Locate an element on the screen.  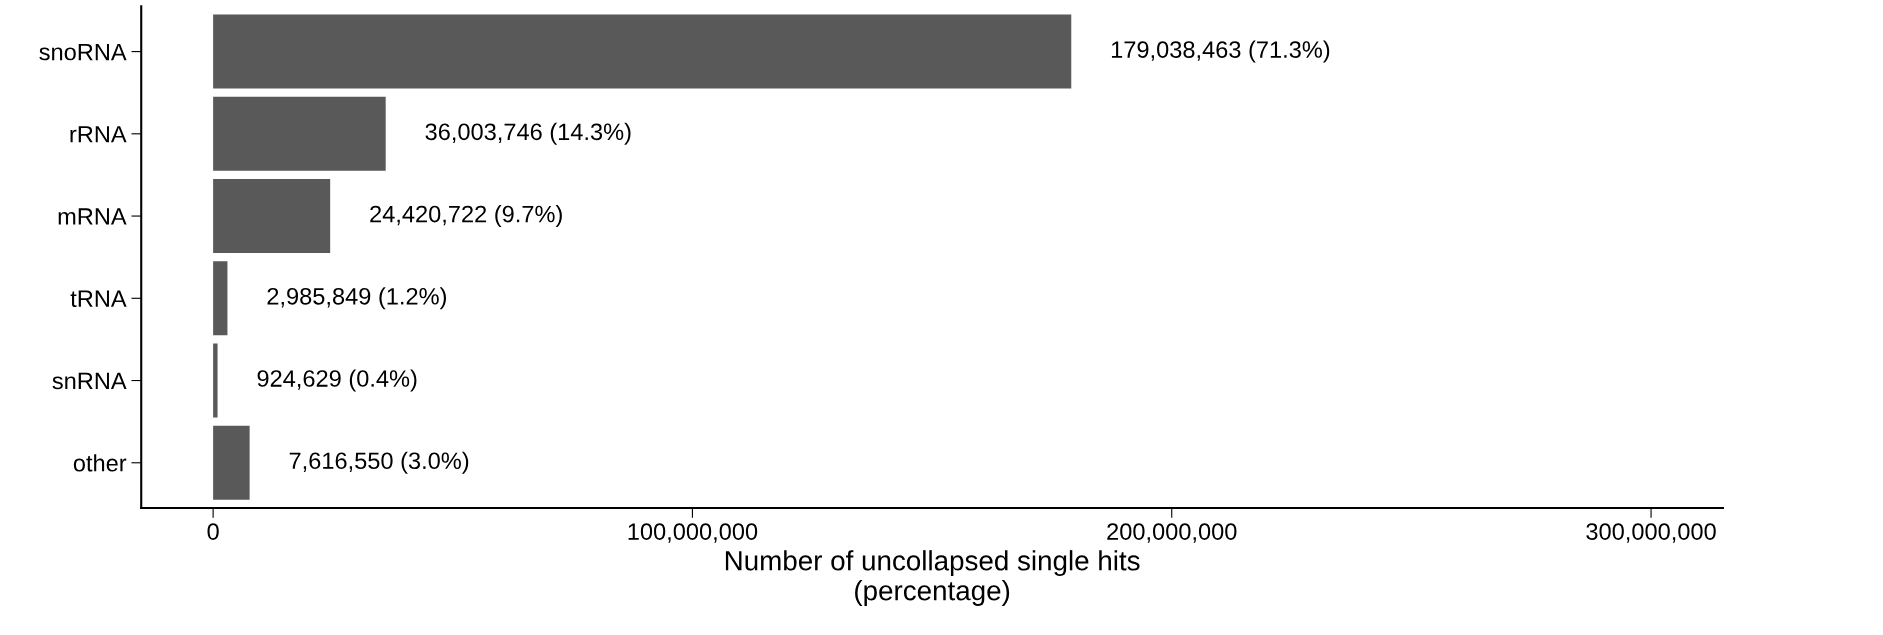
data-label: 36,003,746 (14.3%) is located at coordinates (528, 133).